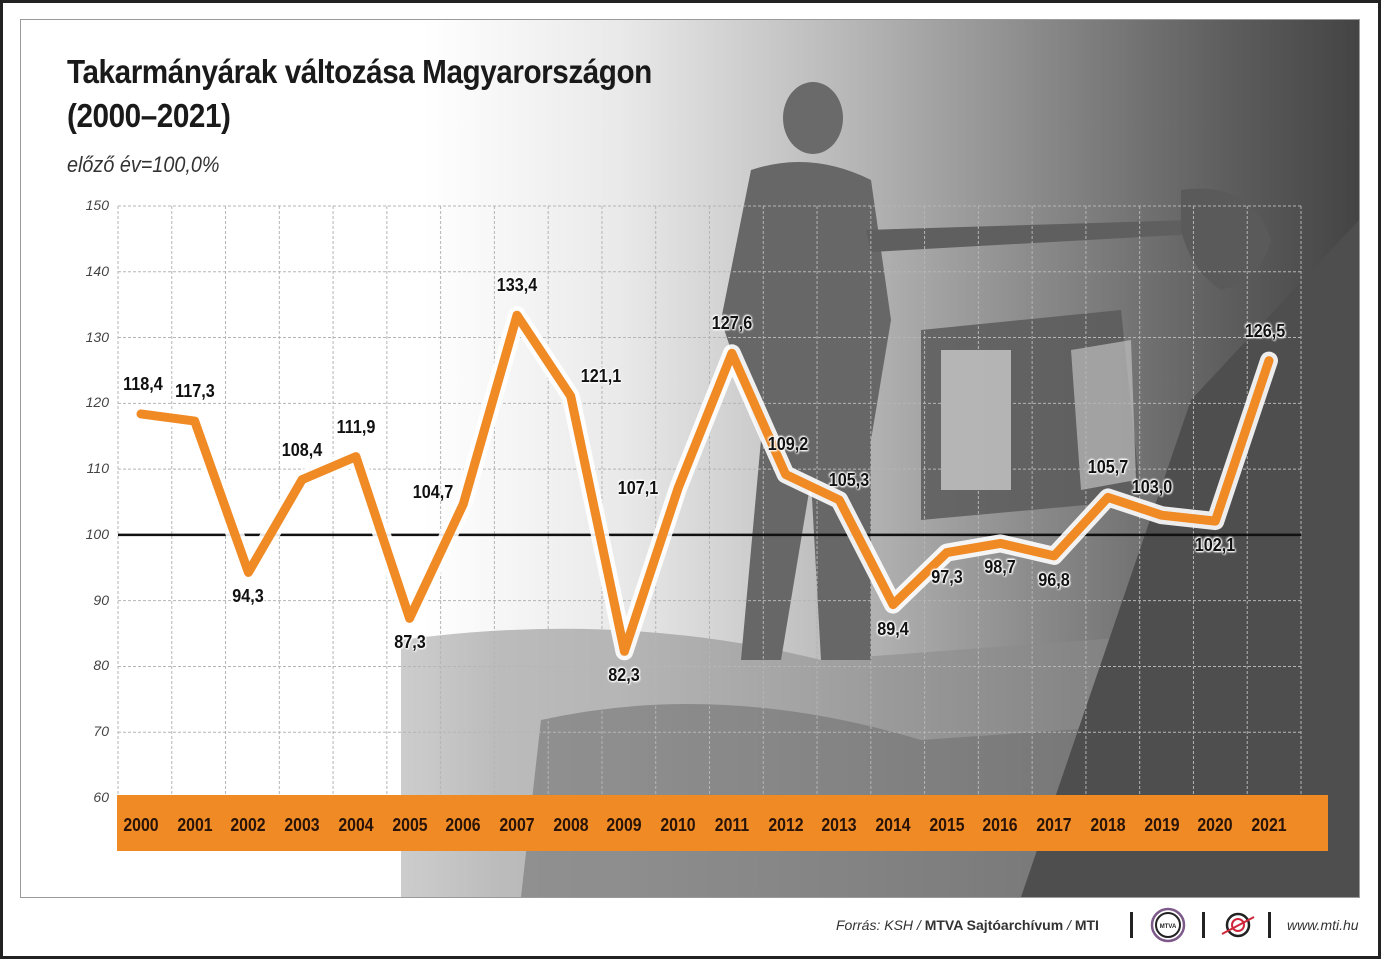  I want to click on y-tick-label: 110, so click(97, 468).